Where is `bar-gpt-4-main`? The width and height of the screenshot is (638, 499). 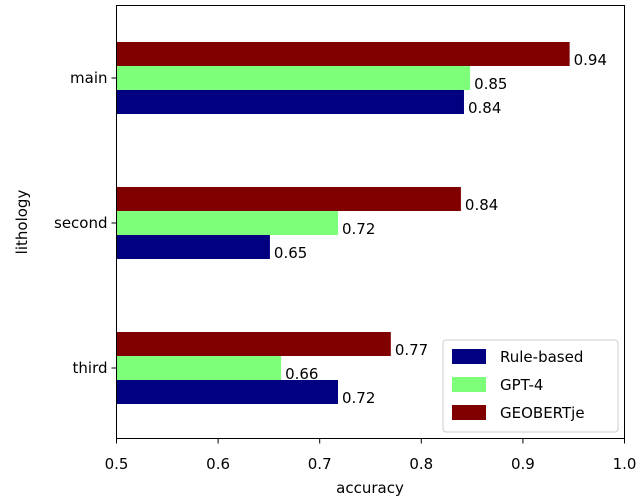
bar-gpt-4-main is located at coordinates (293, 78).